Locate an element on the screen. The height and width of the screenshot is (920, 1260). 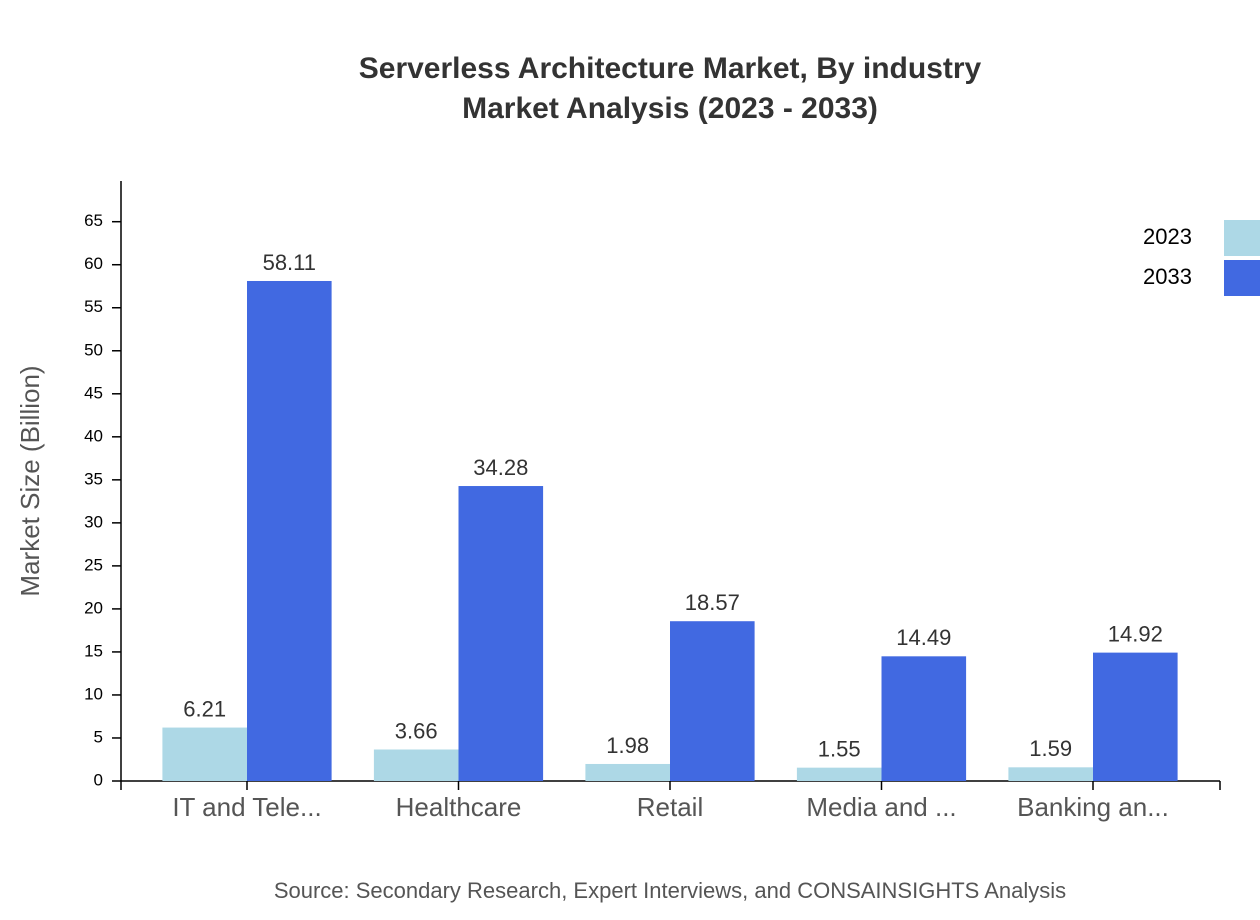
y-tick-label: 60 is located at coordinates (93, 263).